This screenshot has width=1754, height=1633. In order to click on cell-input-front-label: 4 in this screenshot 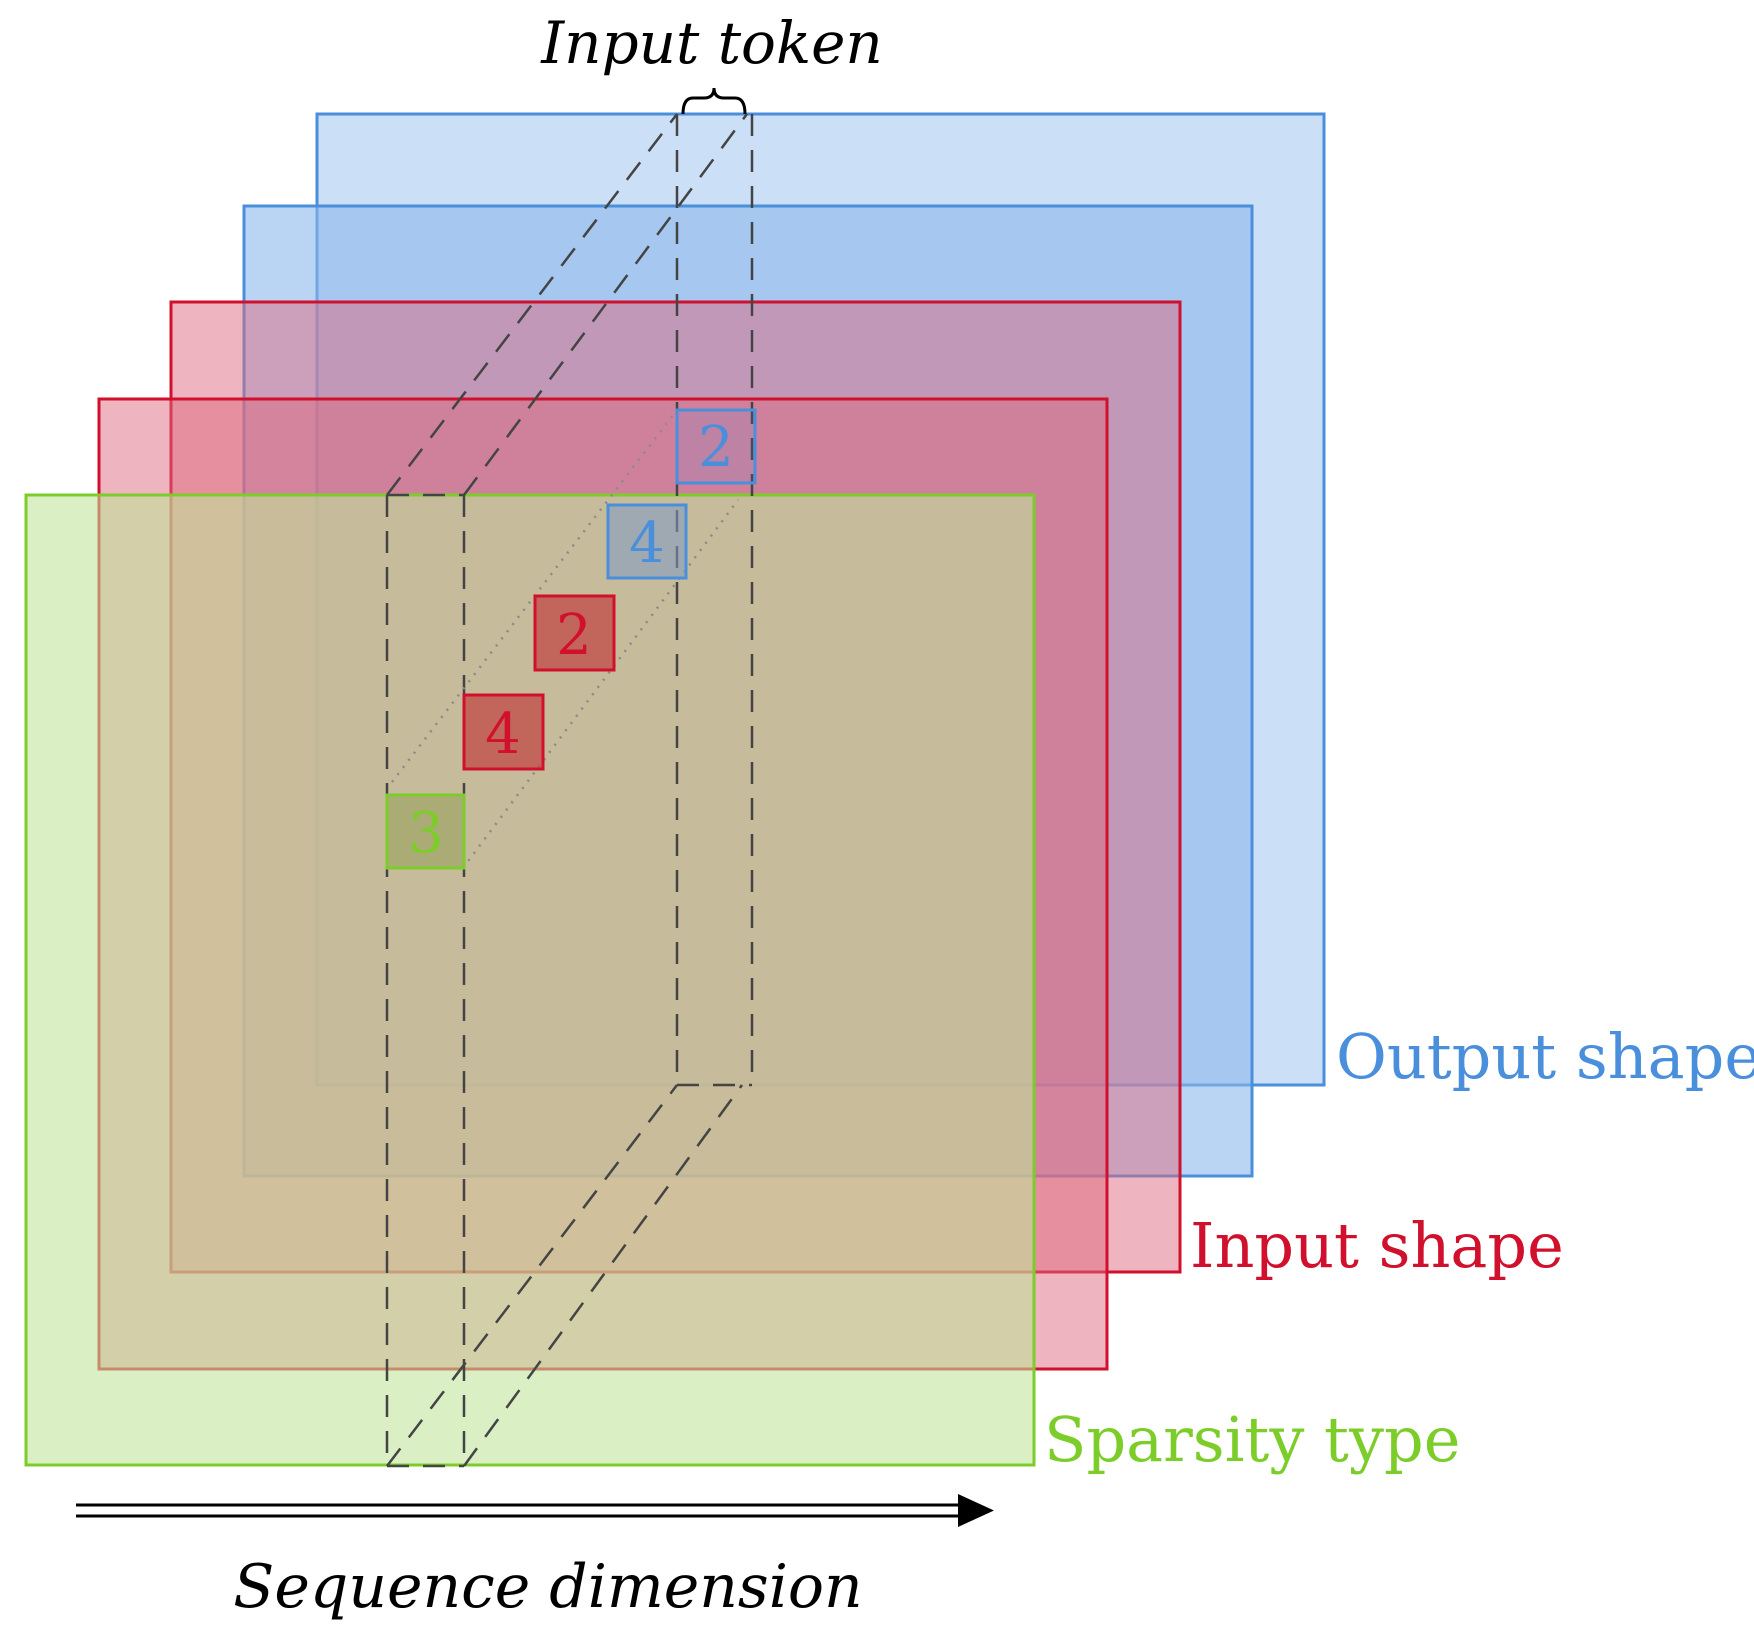, I will do `click(503, 734)`.